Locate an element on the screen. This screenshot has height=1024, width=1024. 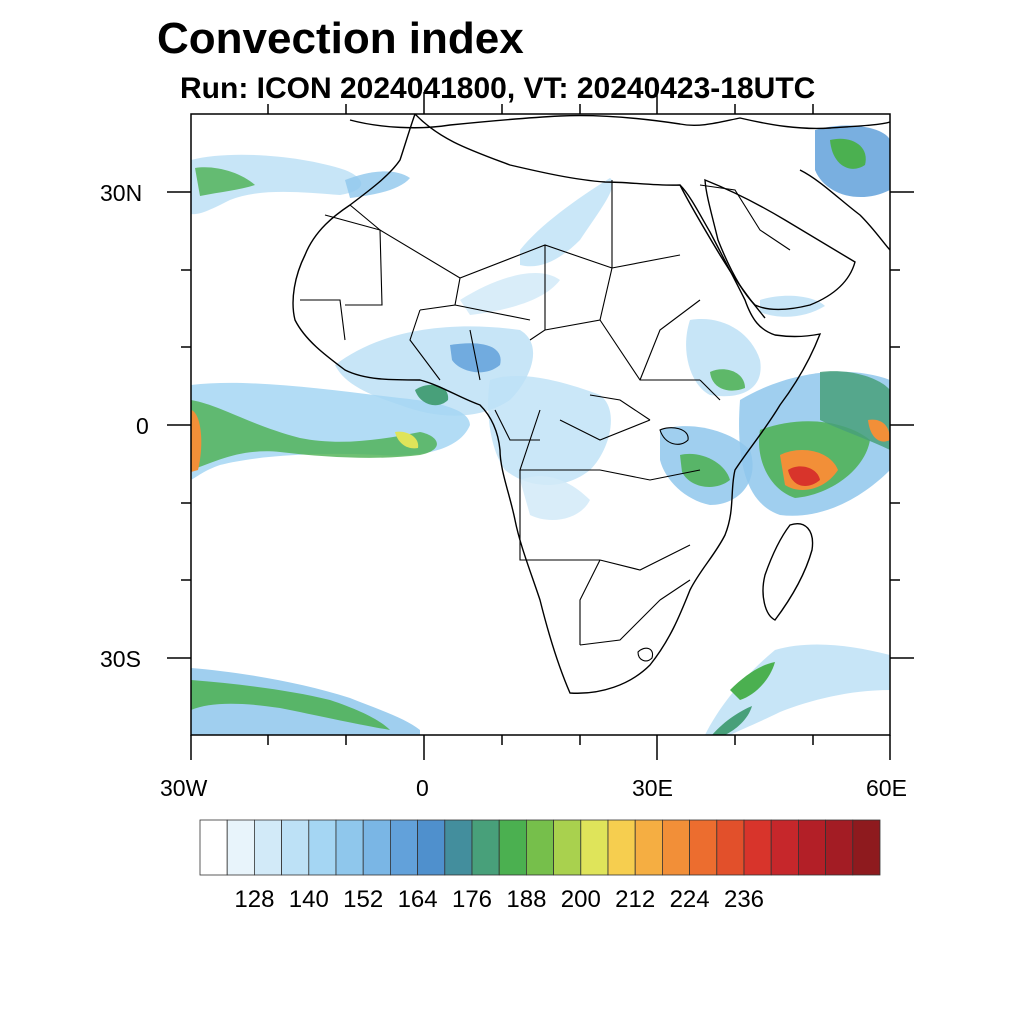
convection-core-nw-atlantic is located at coordinates (225, 181).